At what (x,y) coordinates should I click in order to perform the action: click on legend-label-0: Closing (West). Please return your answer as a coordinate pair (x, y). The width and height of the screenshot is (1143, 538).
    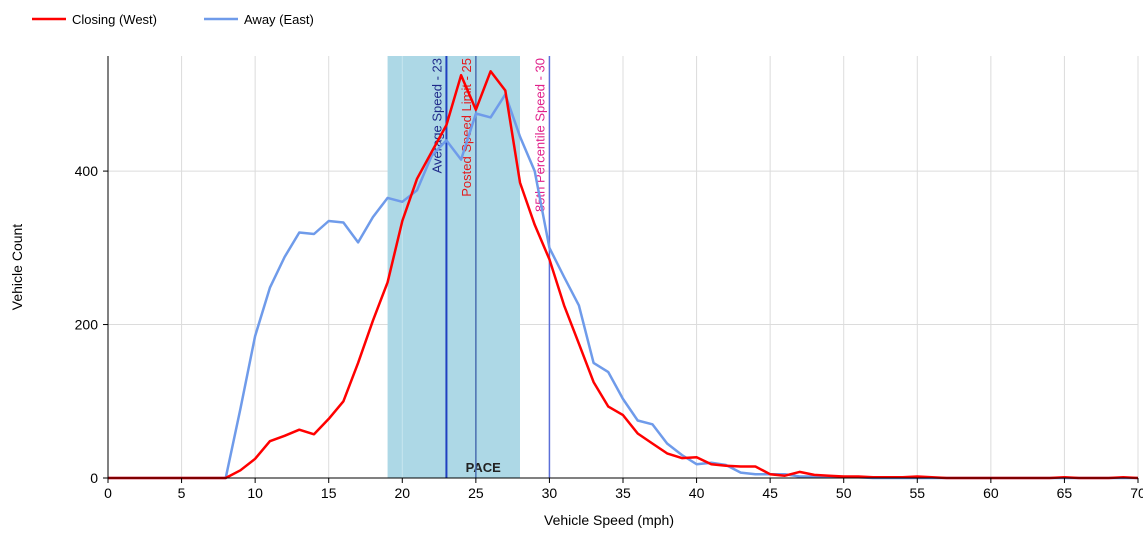
    Looking at the image, I should click on (114, 19).